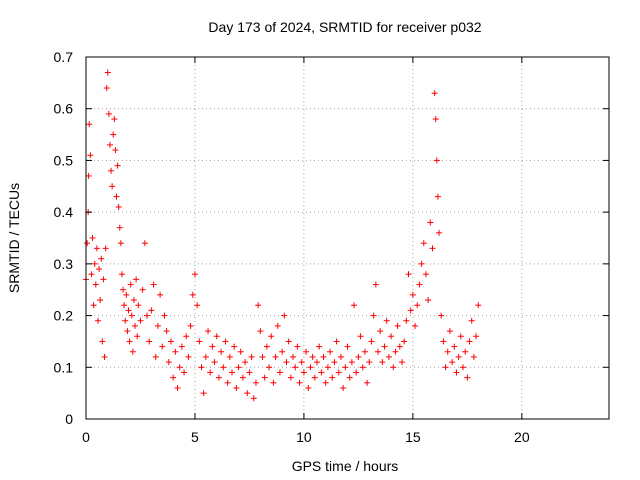 This screenshot has width=640, height=480. I want to click on x-tick-label: 0, so click(86, 437).